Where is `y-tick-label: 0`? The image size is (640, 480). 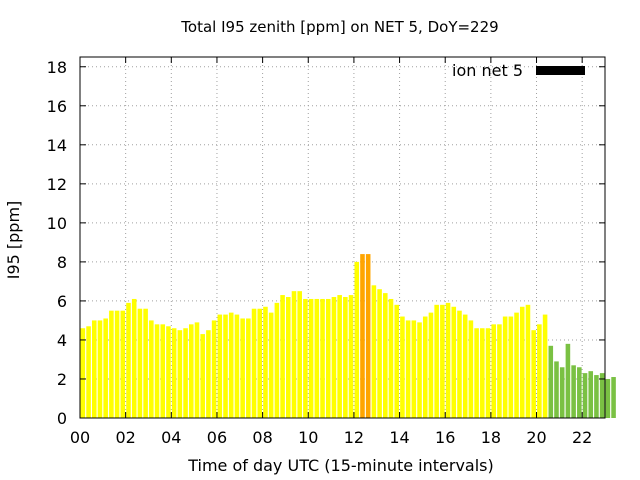 y-tick-label: 0 is located at coordinates (62, 418).